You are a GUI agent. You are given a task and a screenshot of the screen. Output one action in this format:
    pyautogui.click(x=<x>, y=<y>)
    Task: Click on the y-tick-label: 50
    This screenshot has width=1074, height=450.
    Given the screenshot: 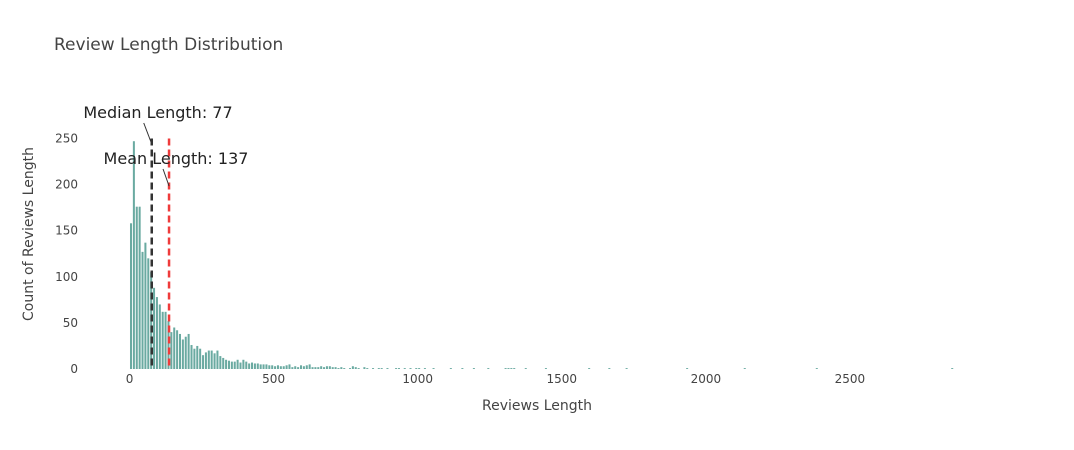 What is the action you would take?
    pyautogui.click(x=70, y=323)
    